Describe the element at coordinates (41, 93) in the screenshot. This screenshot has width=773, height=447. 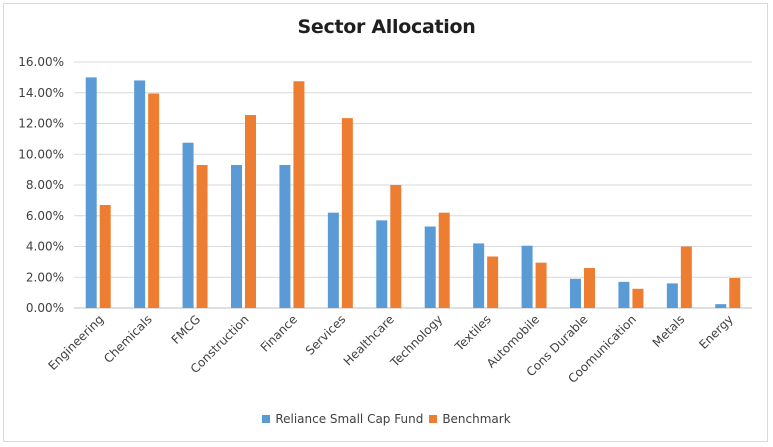
I see `y-tick-label: 14.00%` at that location.